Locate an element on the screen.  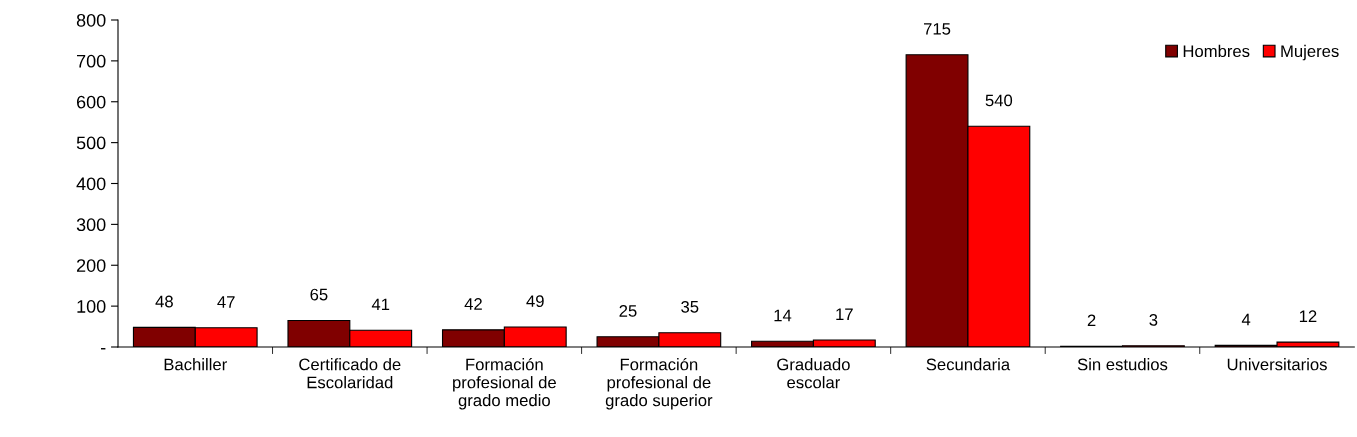
y-tick-label: 800 is located at coordinates (91, 20).